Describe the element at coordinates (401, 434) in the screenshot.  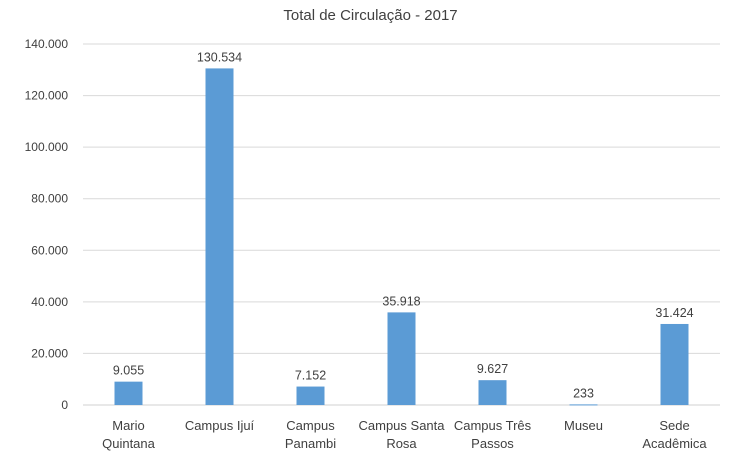
I see `x-tick-label: Campus Santa Rosa` at that location.